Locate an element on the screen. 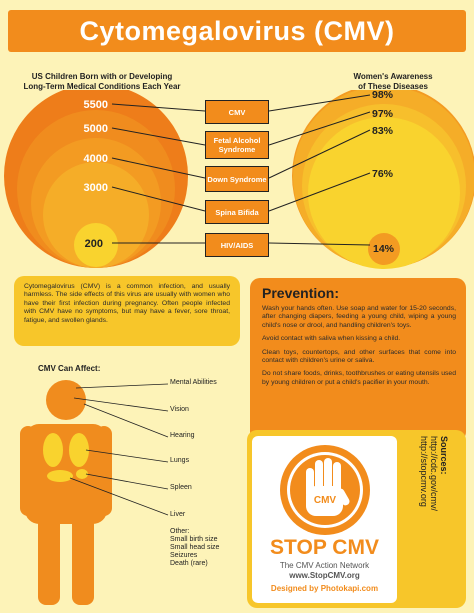 The width and height of the screenshot is (474, 613). stop-cmv-url: www.StopCMV.org is located at coordinates (324, 575).